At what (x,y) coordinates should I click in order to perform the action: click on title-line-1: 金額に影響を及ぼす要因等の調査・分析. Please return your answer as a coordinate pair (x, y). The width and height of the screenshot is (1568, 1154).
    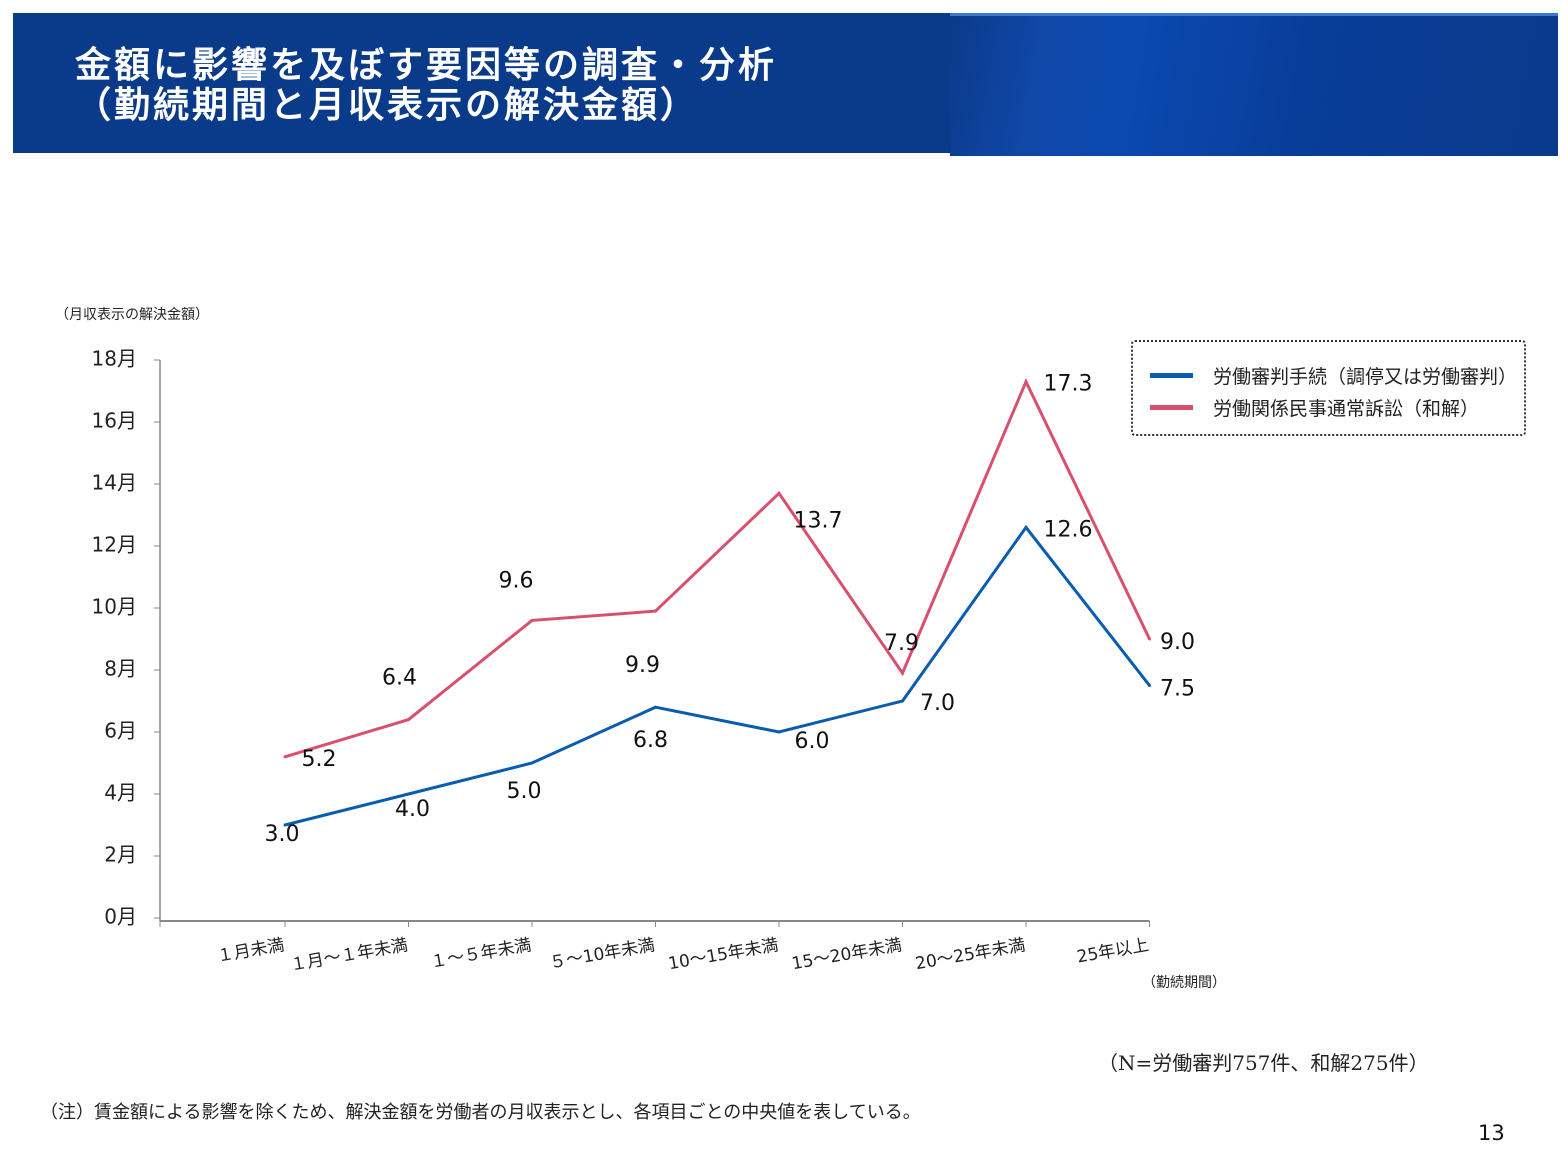
    Looking at the image, I should click on (426, 65).